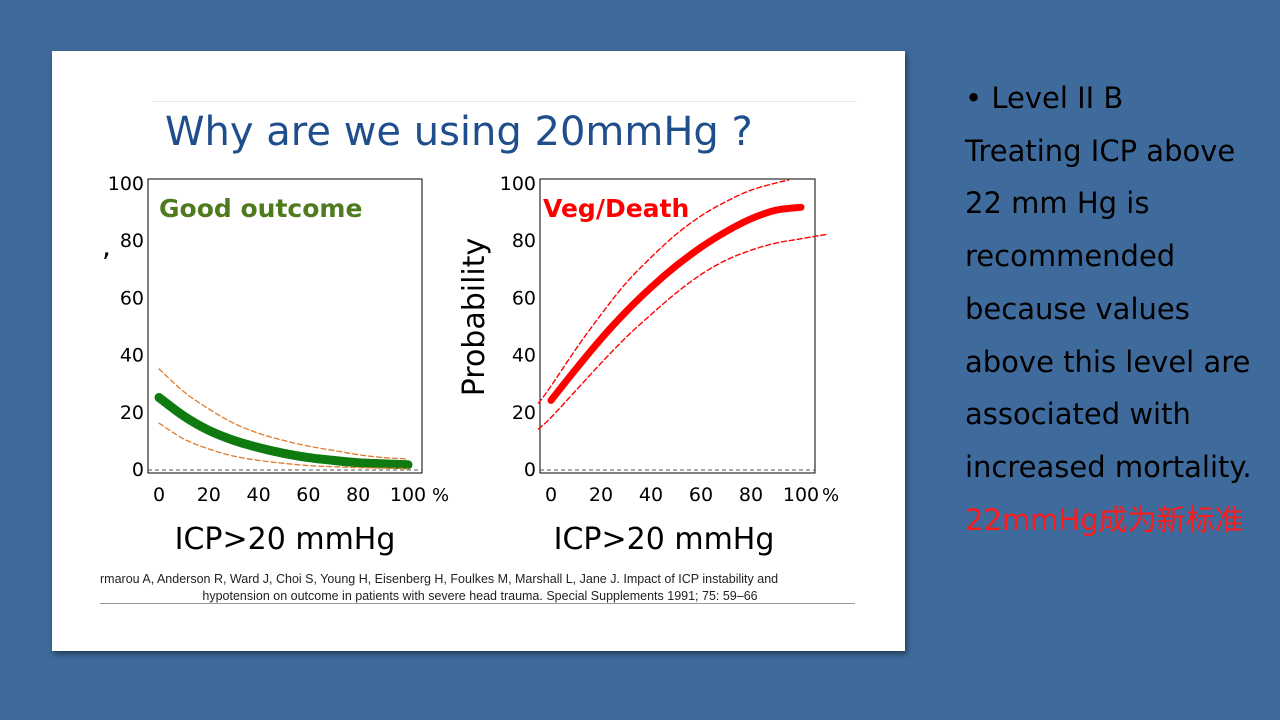  I want to click on notes-level-line: • Level II B, so click(1115, 98).